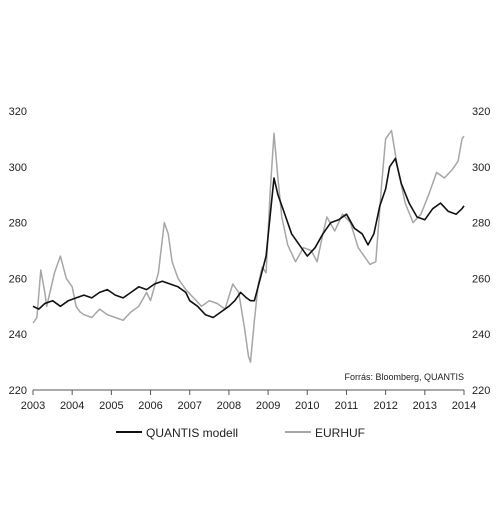 Image resolution: width=500 pixels, height=505 pixels. Describe the element at coordinates (18, 391) in the screenshot. I see `y-tick-label-left: 220` at that location.